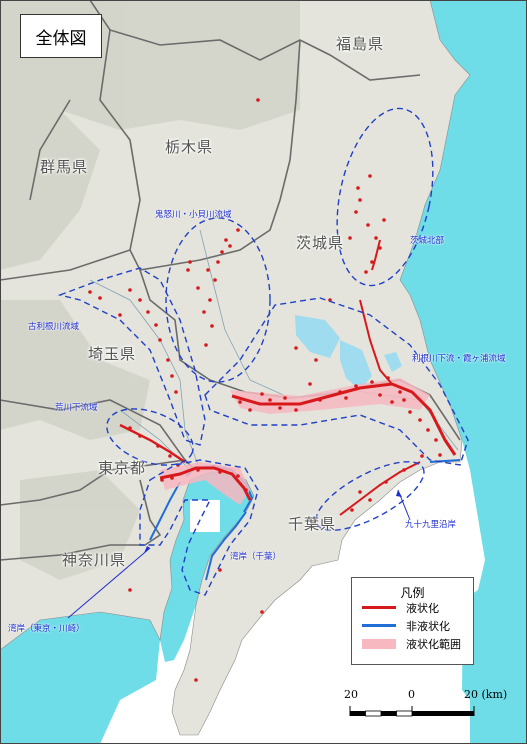 The width and height of the screenshot is (527, 744). I want to click on scale-label-center: 0, so click(411, 694).